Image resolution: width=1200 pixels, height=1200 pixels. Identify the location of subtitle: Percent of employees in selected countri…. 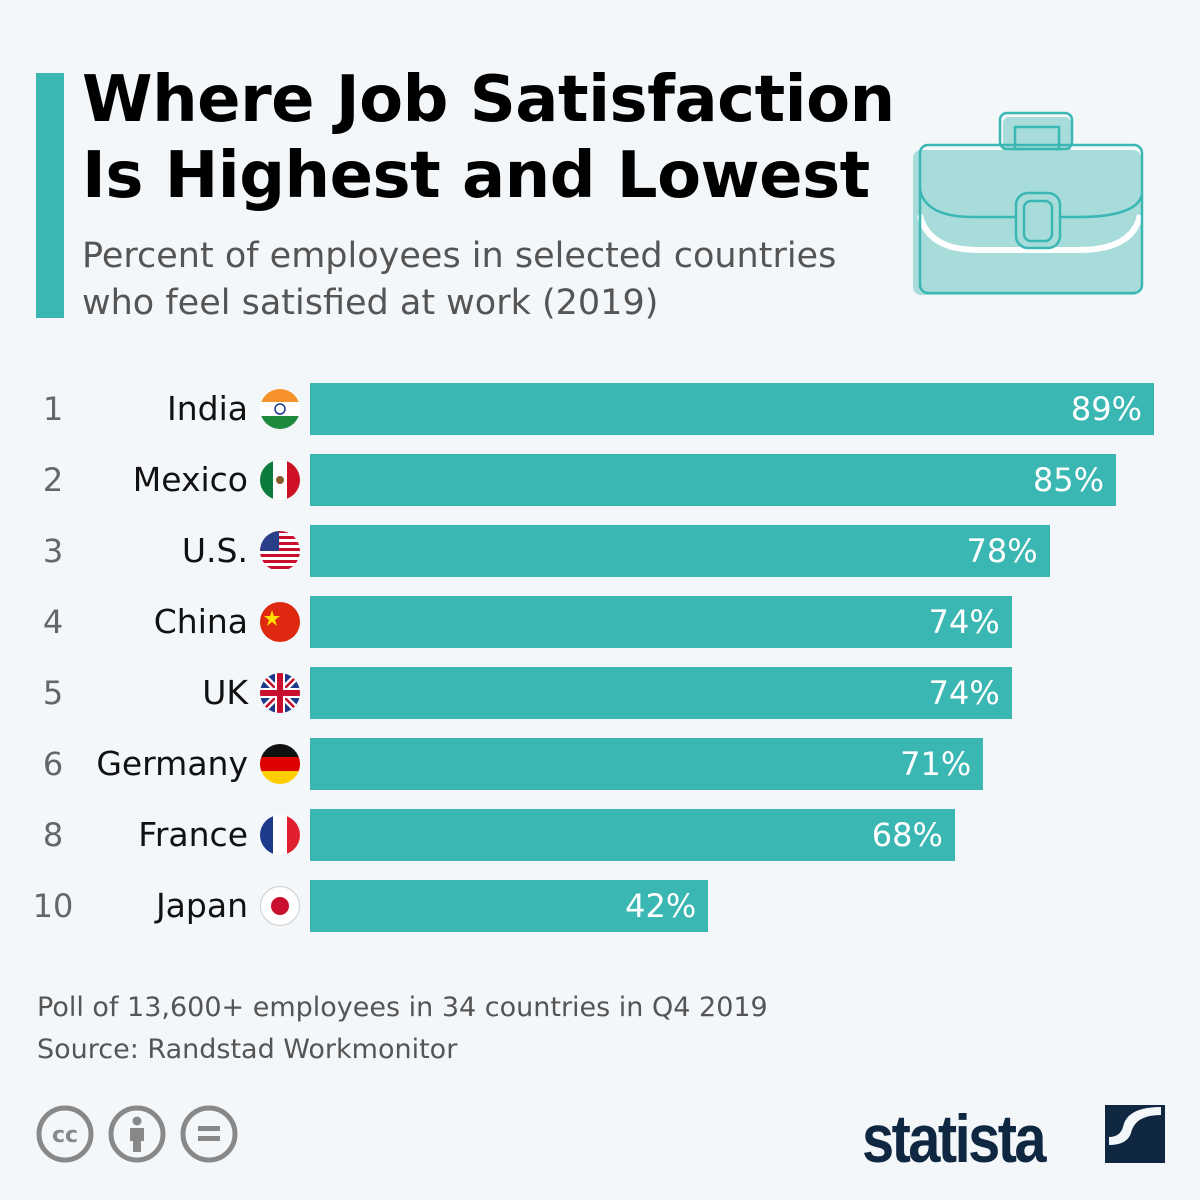
(459, 280).